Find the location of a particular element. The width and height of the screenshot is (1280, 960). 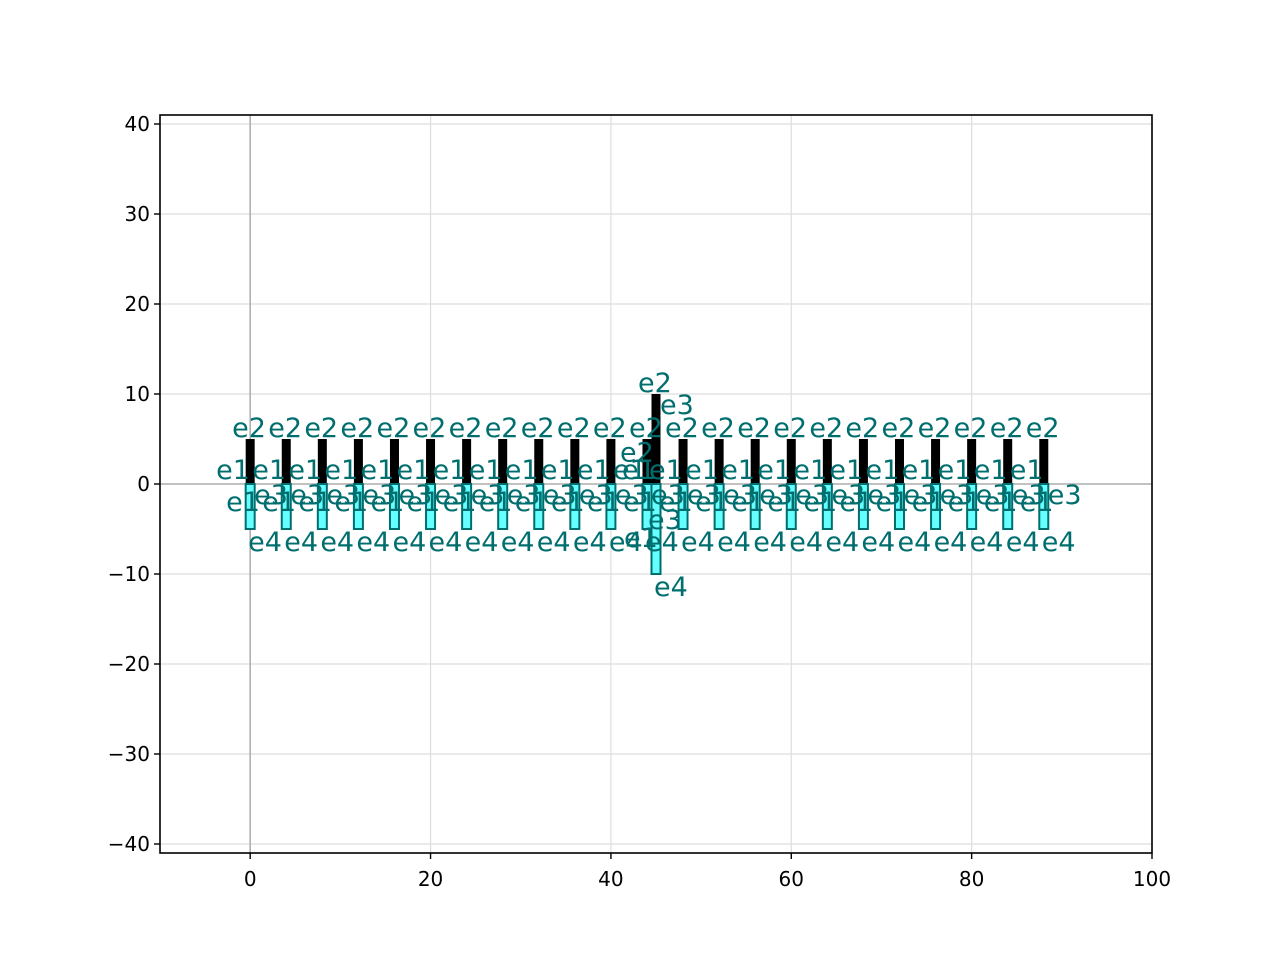

y-tick-label: 20 is located at coordinates (137, 304).